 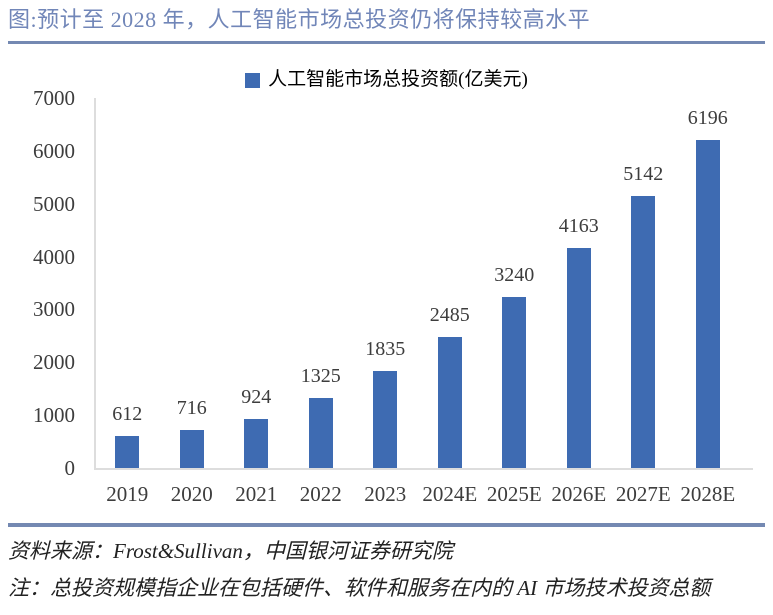 What do you see at coordinates (253, 80) in the screenshot?
I see `legend-swatch-icon` at bounding box center [253, 80].